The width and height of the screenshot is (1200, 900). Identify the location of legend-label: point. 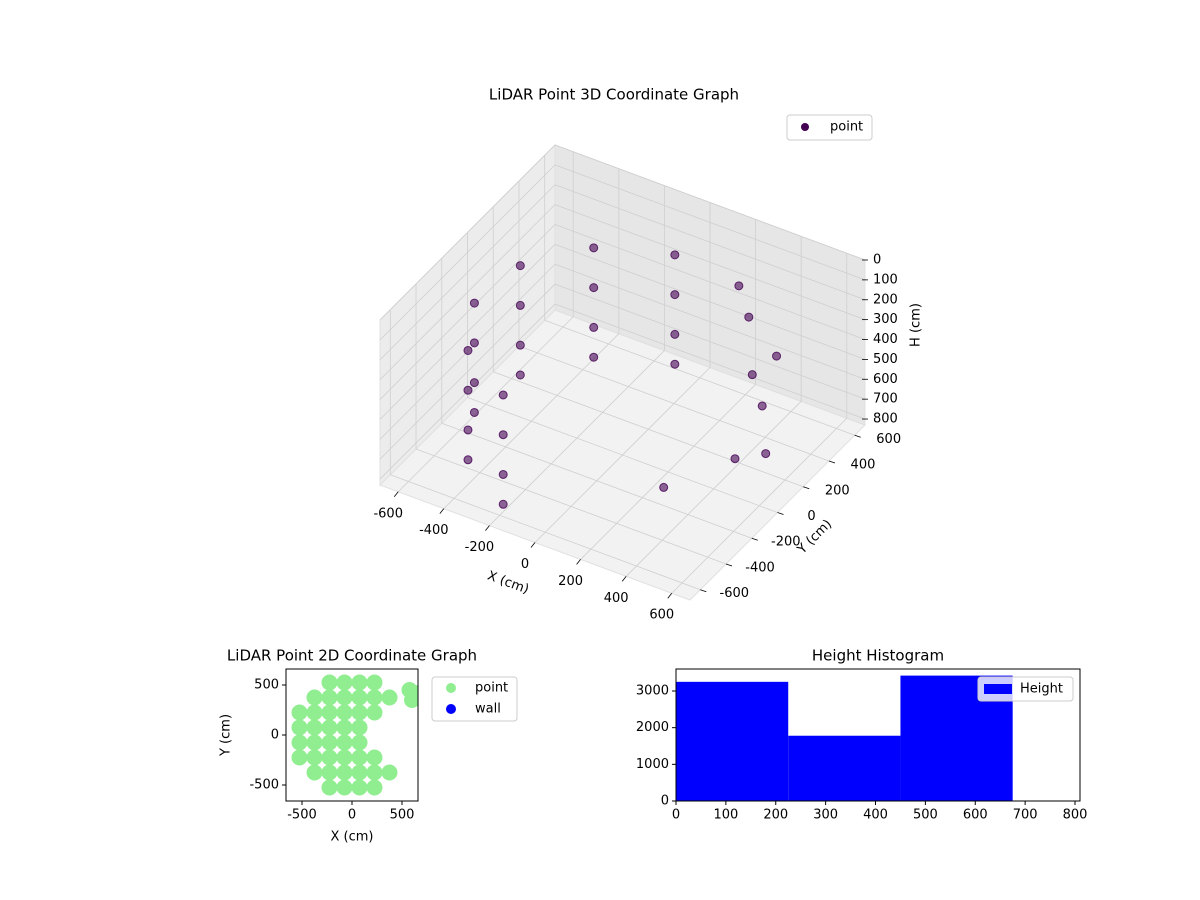
(491, 688).